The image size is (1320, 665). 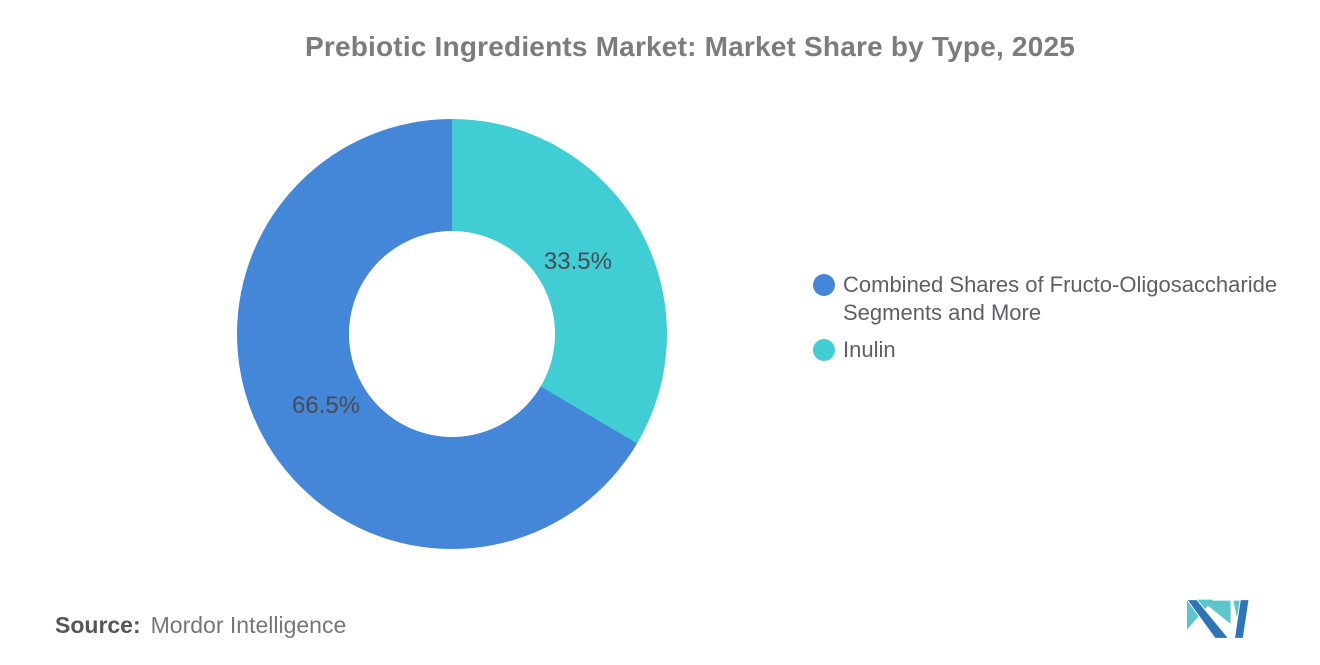 I want to click on legend-dot-inulin-icon, so click(x=824, y=350).